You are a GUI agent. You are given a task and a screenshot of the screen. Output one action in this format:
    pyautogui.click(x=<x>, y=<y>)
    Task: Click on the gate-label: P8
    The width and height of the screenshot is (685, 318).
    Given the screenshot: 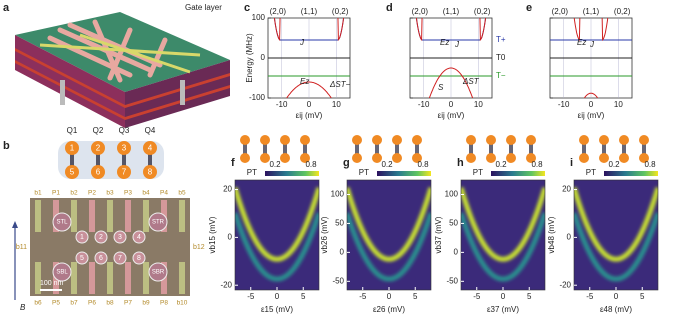 What is the action you would take?
    pyautogui.click(x=164, y=303)
    